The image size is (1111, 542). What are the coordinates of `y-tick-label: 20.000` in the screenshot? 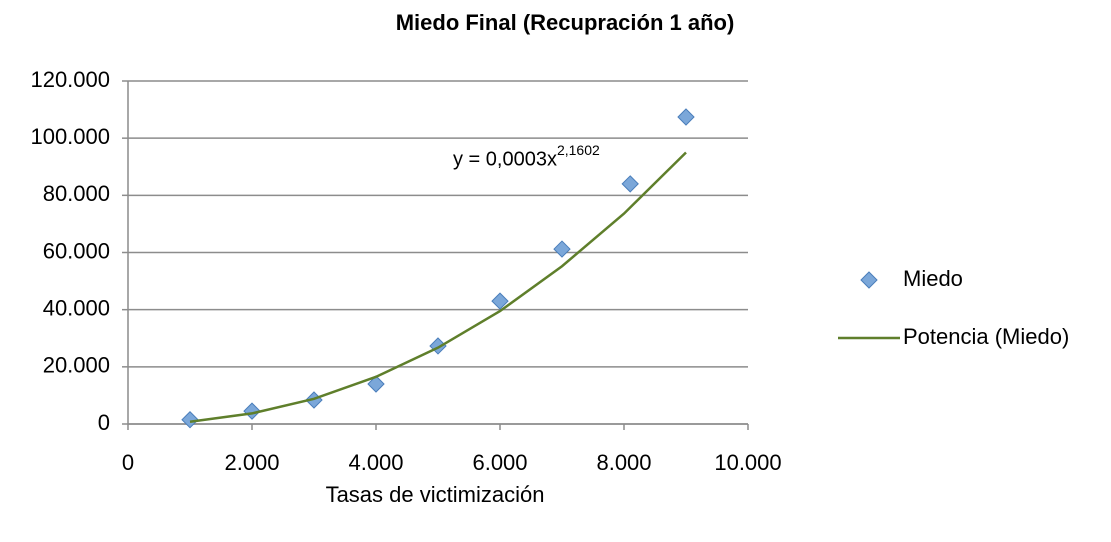 It's located at (76, 365).